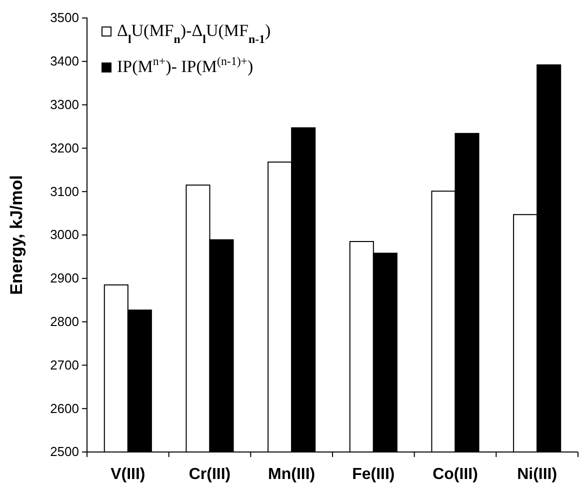  What do you see at coordinates (455, 474) in the screenshot?
I see `x-tick-label: Co(III)` at bounding box center [455, 474].